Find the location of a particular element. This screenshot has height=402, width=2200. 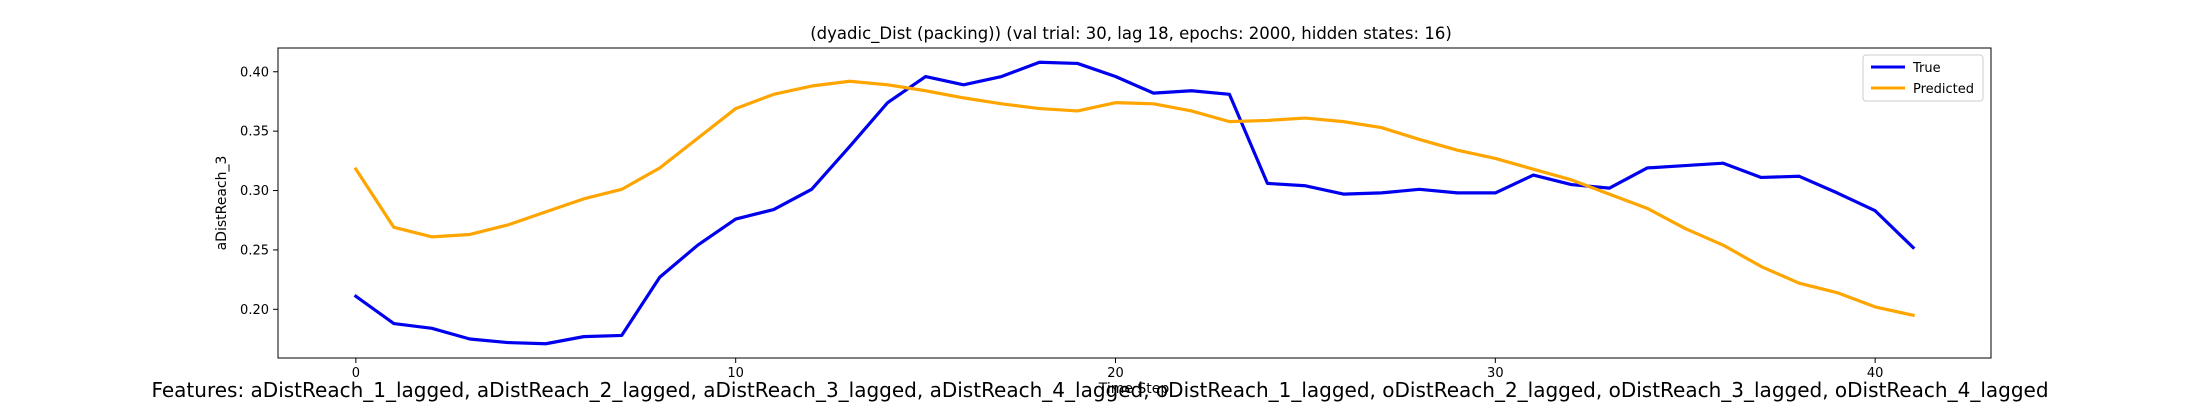

x-tick-label: 40 is located at coordinates (1875, 373).